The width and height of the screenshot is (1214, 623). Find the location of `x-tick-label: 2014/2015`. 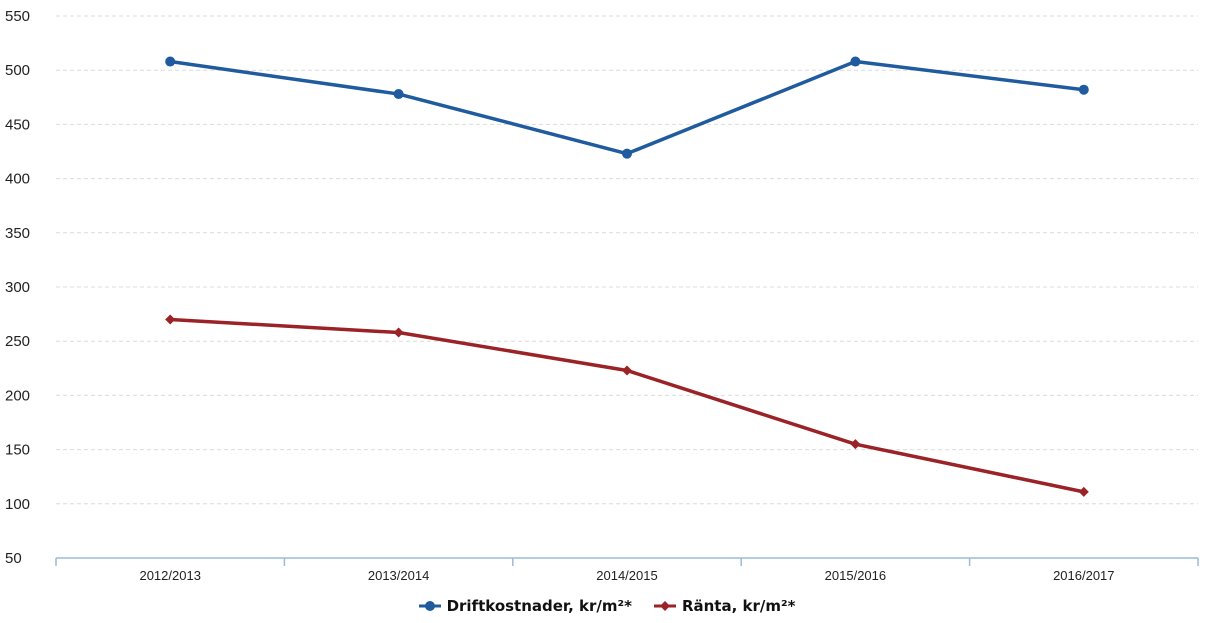

x-tick-label: 2014/2015 is located at coordinates (626, 575).